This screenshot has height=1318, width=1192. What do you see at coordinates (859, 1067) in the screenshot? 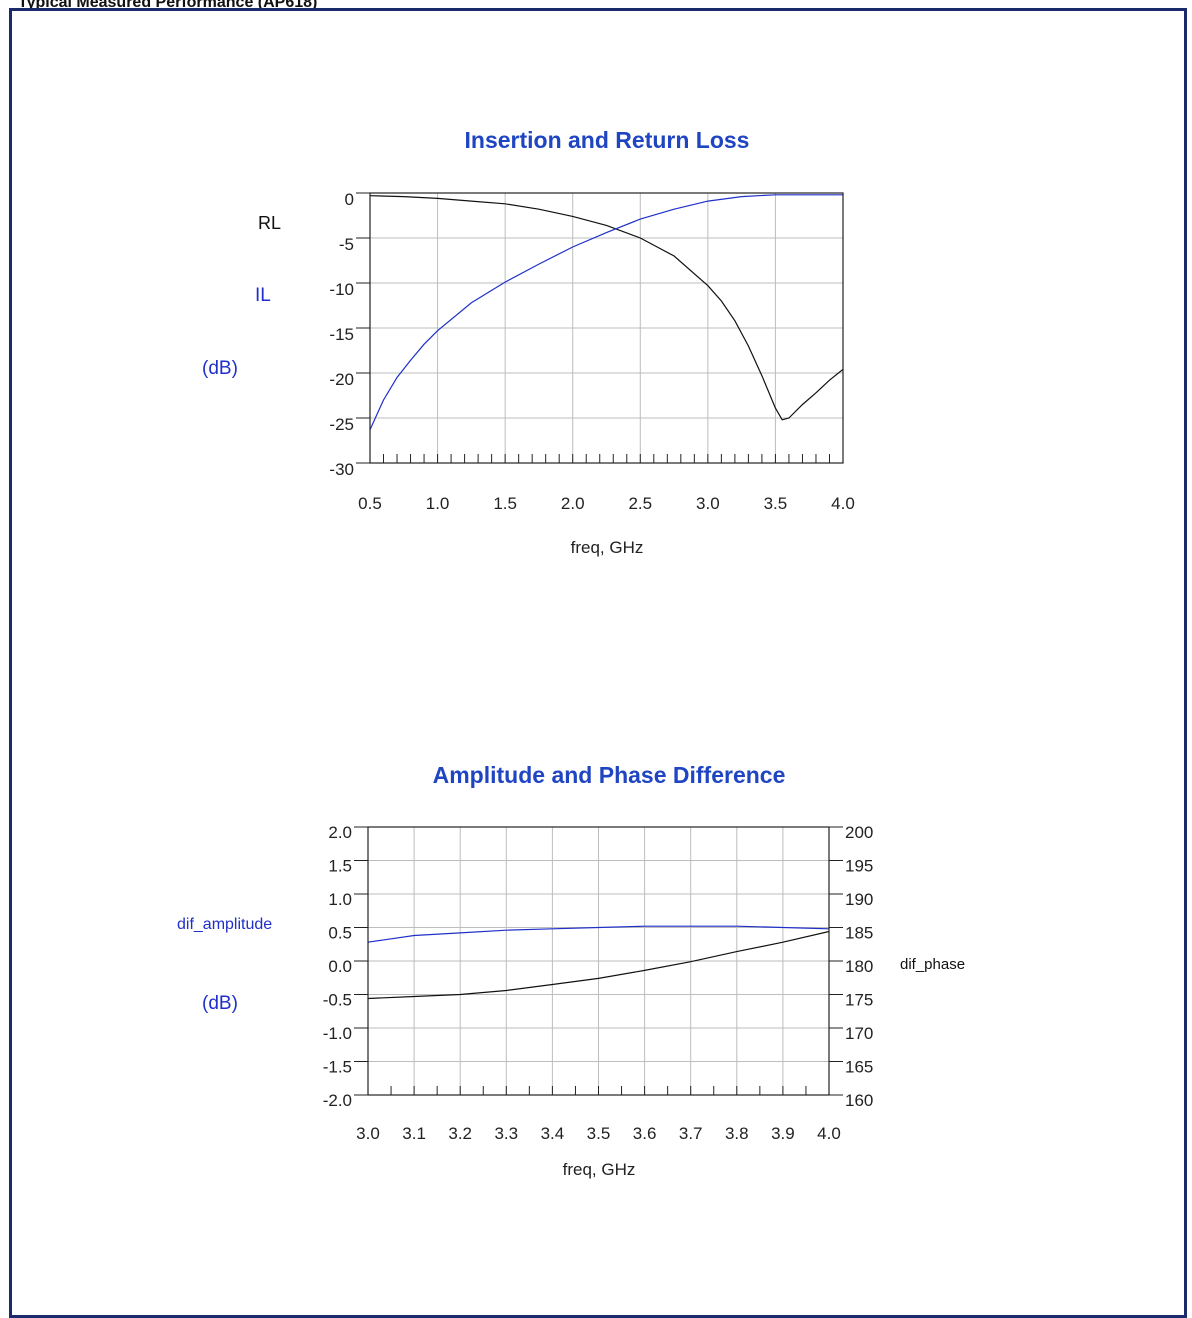
I see `chart2-y2-tick-label: 165` at bounding box center [859, 1067].